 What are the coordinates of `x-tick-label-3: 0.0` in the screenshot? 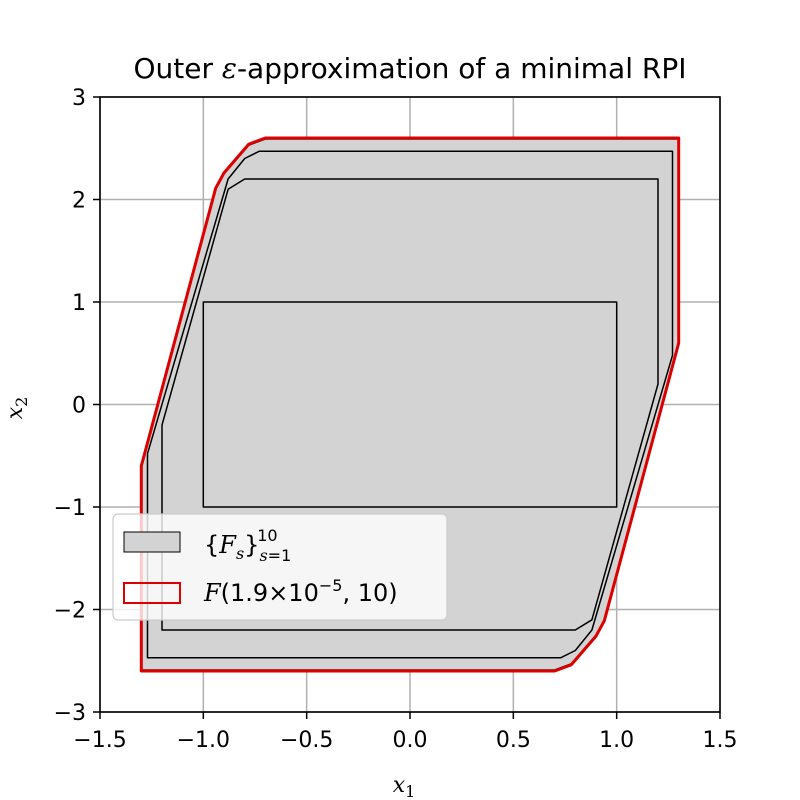 It's located at (410, 740).